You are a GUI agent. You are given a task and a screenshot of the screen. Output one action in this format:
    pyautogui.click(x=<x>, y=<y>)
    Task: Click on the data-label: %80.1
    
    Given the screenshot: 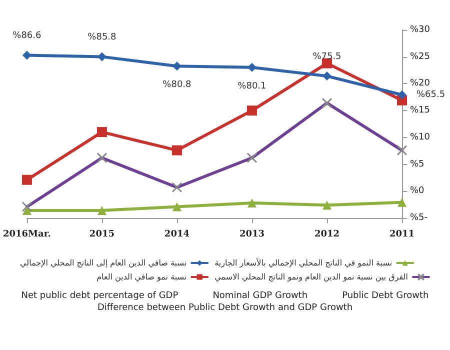 What is the action you would take?
    pyautogui.click(x=252, y=86)
    